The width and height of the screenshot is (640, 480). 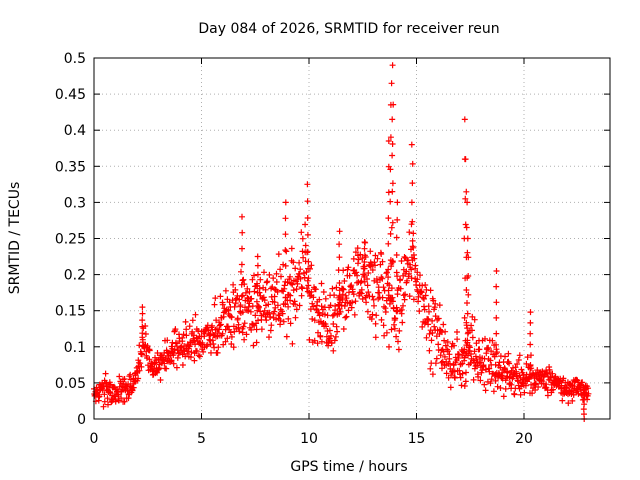 What do you see at coordinates (524, 439) in the screenshot?
I see `x-tick-label: 20` at bounding box center [524, 439].